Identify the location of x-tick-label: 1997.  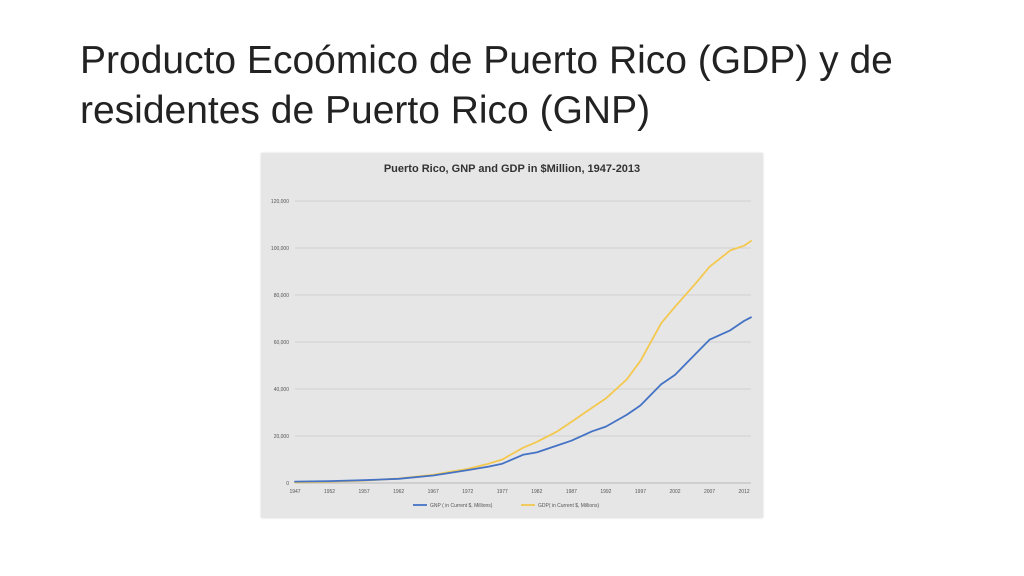
(640, 492).